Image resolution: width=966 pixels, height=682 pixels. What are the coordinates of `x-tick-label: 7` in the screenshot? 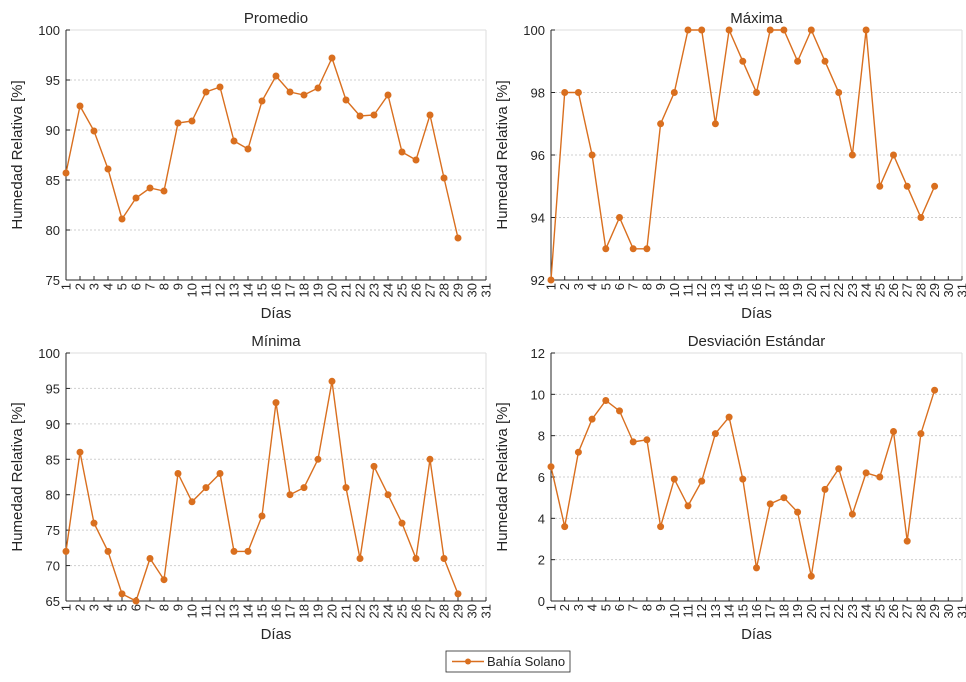 It's located at (150, 286).